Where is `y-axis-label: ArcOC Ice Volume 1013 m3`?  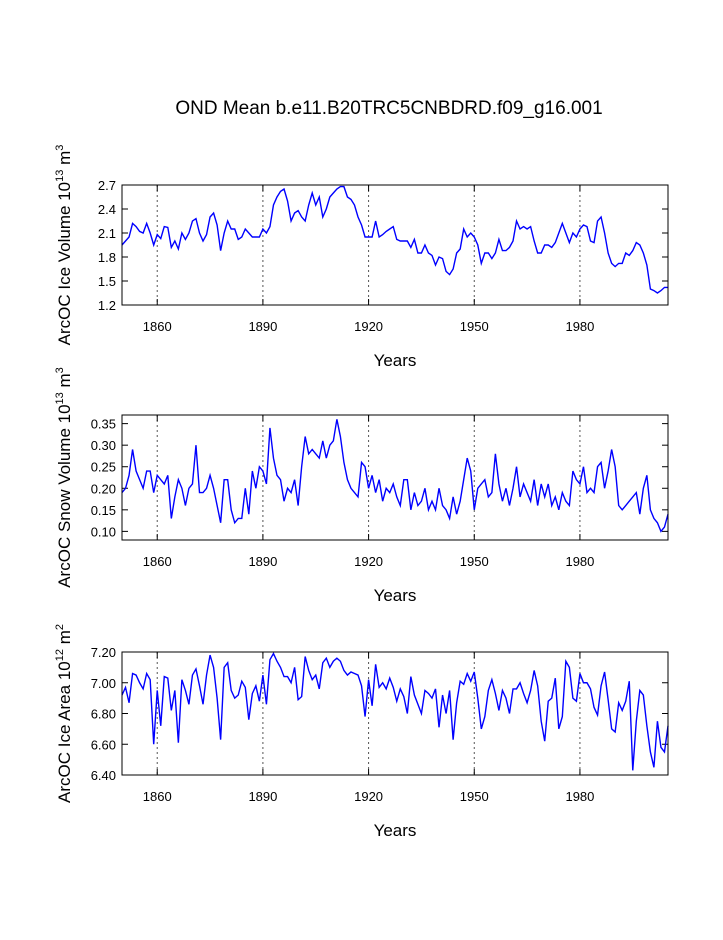 y-axis-label: ArcOC Ice Volume 1013 m3 is located at coordinates (64, 245).